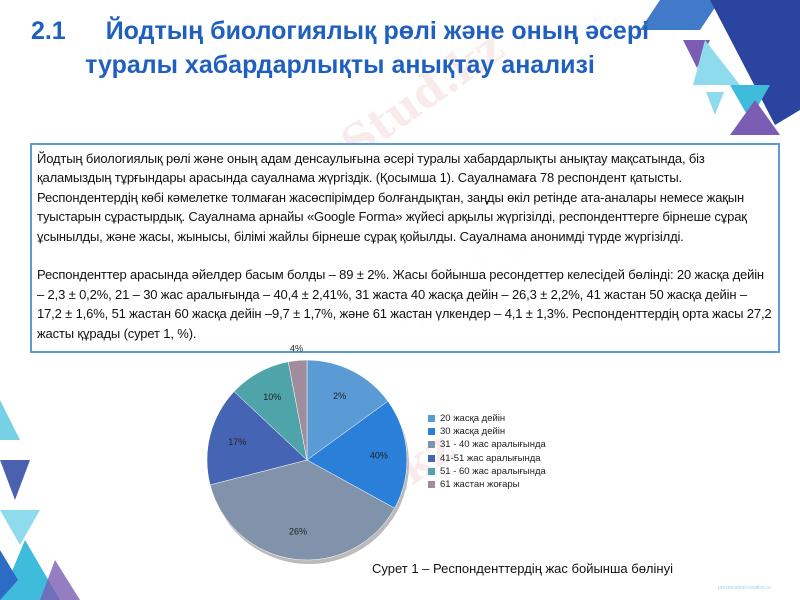 The width and height of the screenshot is (800, 600). What do you see at coordinates (473, 419) in the screenshot?
I see `legend-label: 20 жасқа дейін` at bounding box center [473, 419].